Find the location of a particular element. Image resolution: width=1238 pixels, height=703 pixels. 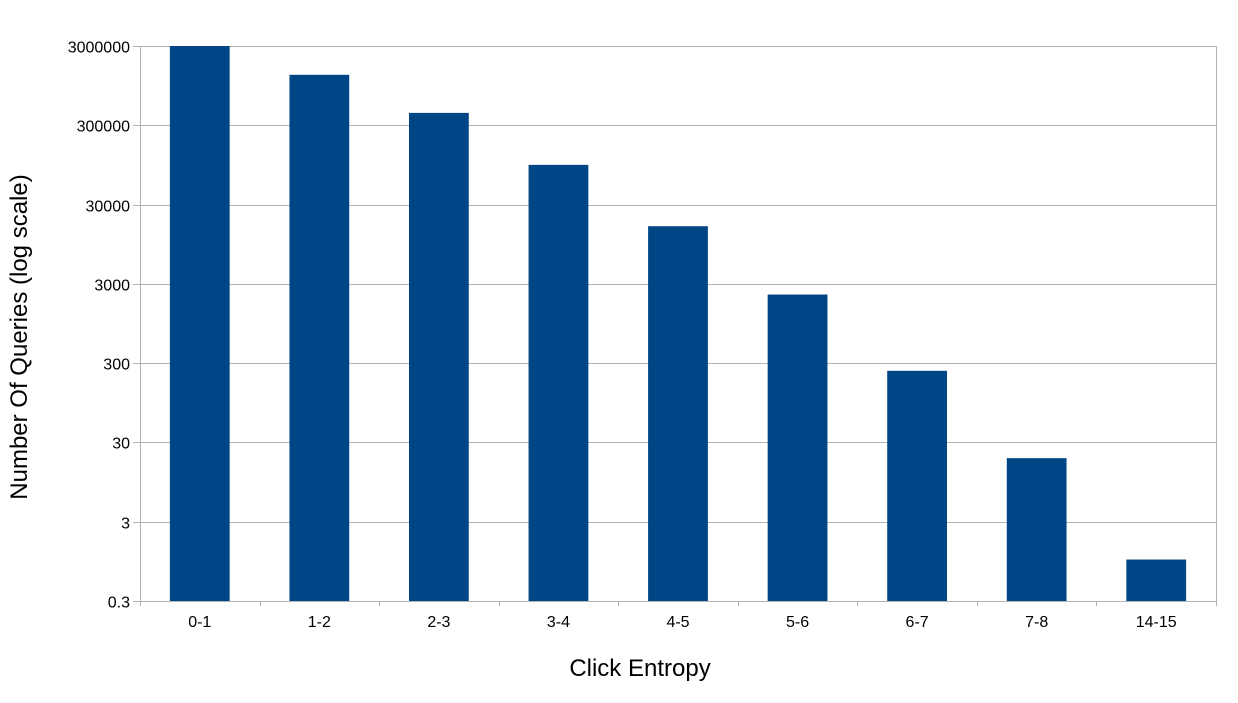

x-tick-label: 14-15 is located at coordinates (1156, 622).